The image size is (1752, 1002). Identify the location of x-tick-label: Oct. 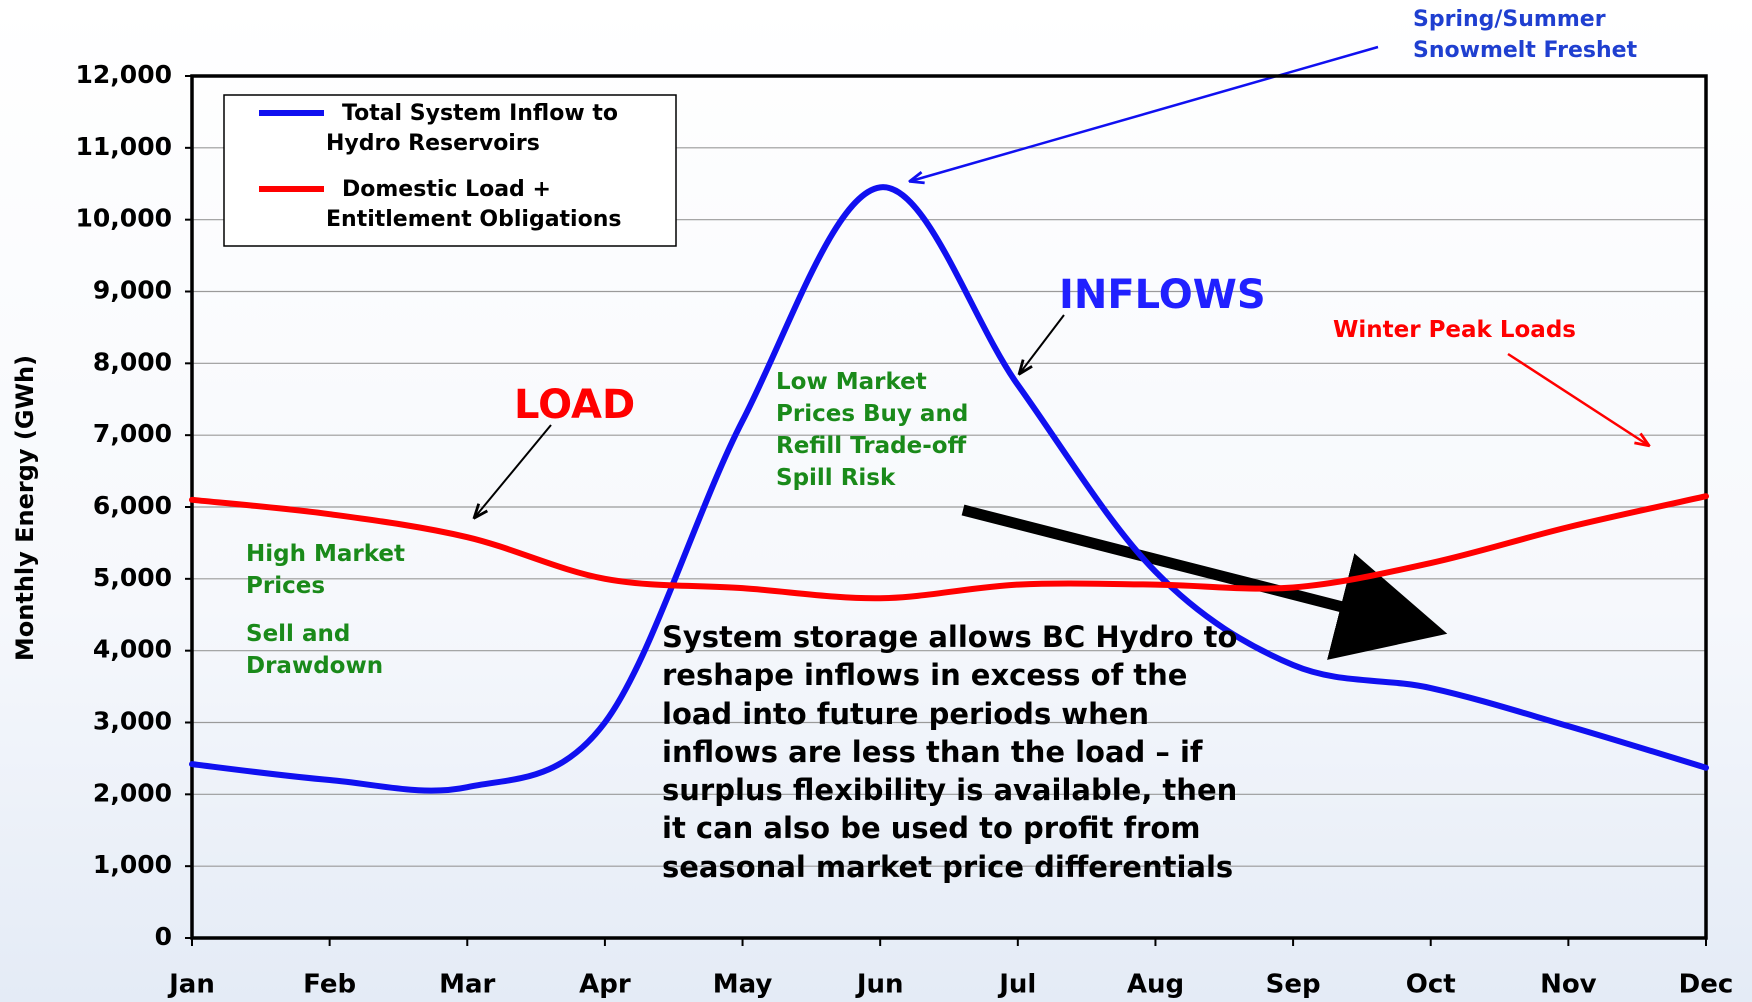
(1431, 985).